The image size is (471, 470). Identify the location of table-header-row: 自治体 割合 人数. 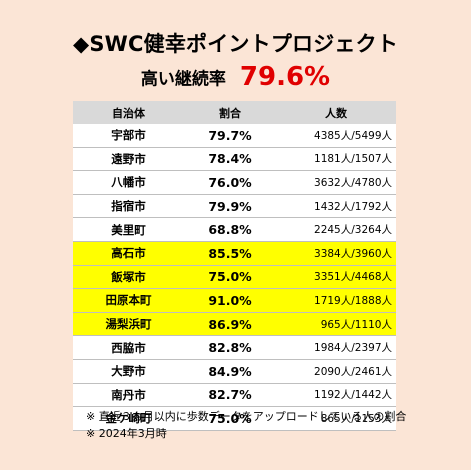
(234, 112).